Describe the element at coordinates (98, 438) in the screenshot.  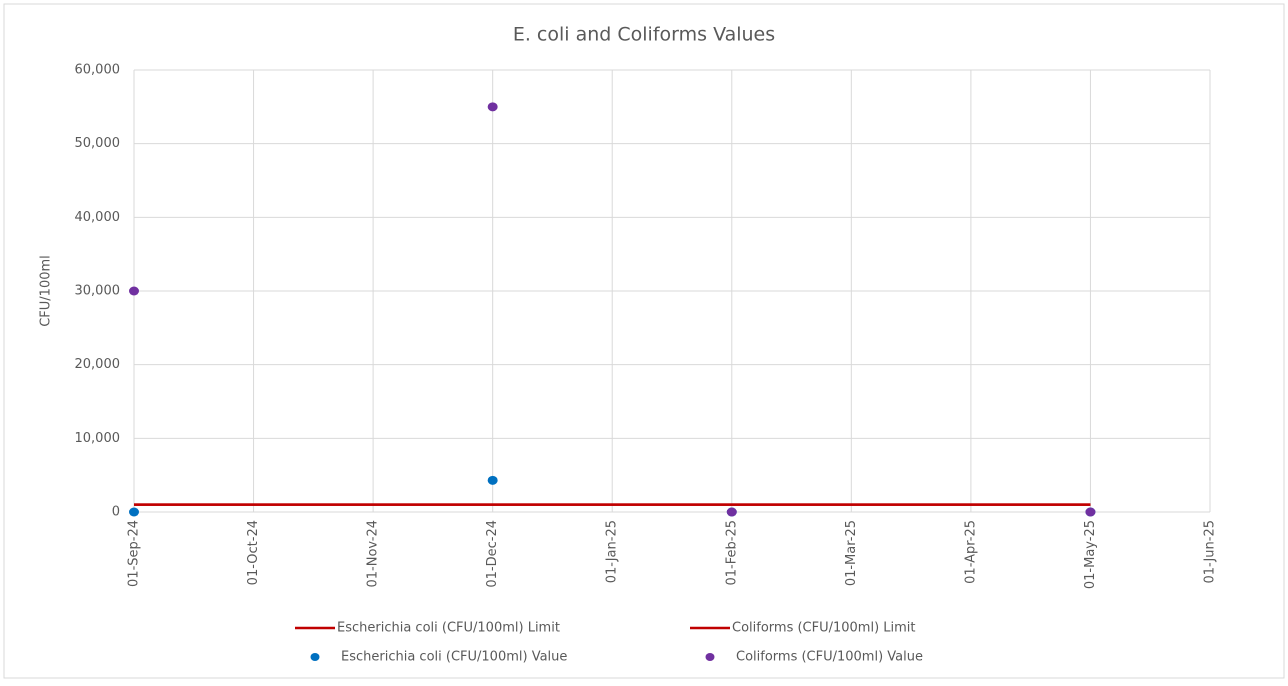
I see `y-tick-label: 10,000` at that location.